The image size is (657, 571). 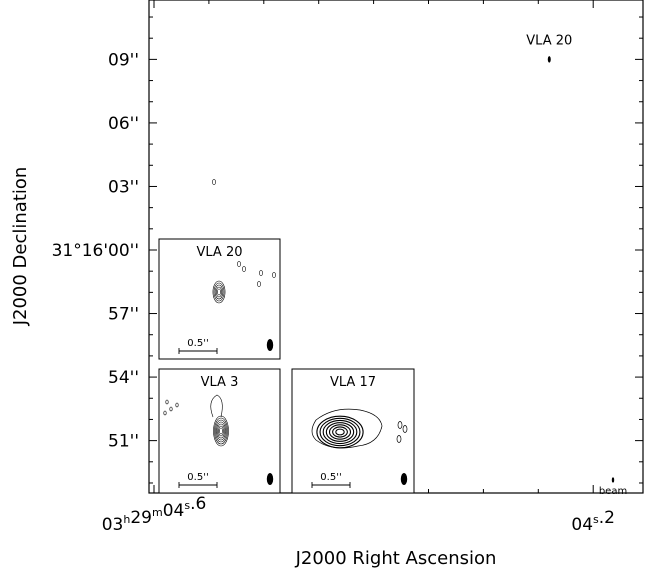 What do you see at coordinates (219, 269) in the screenshot?
I see `inset-vla-20: VLA 20 0.5''` at bounding box center [219, 269].